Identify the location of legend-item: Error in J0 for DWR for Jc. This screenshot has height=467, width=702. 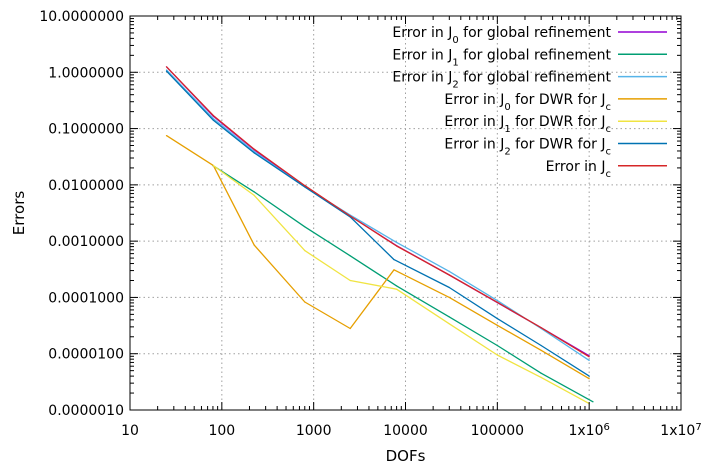
(555, 102).